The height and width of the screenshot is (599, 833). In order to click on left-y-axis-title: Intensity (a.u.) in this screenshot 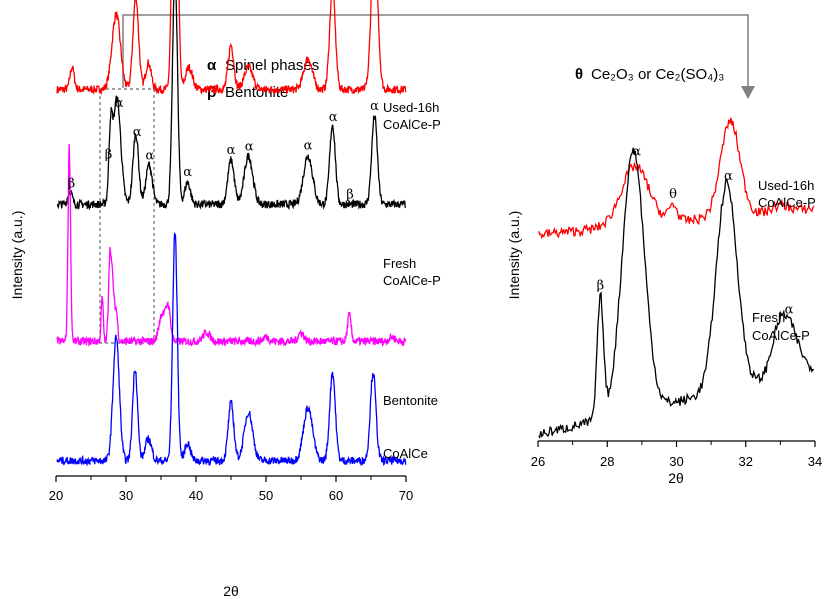, I will do `click(17, 255)`.